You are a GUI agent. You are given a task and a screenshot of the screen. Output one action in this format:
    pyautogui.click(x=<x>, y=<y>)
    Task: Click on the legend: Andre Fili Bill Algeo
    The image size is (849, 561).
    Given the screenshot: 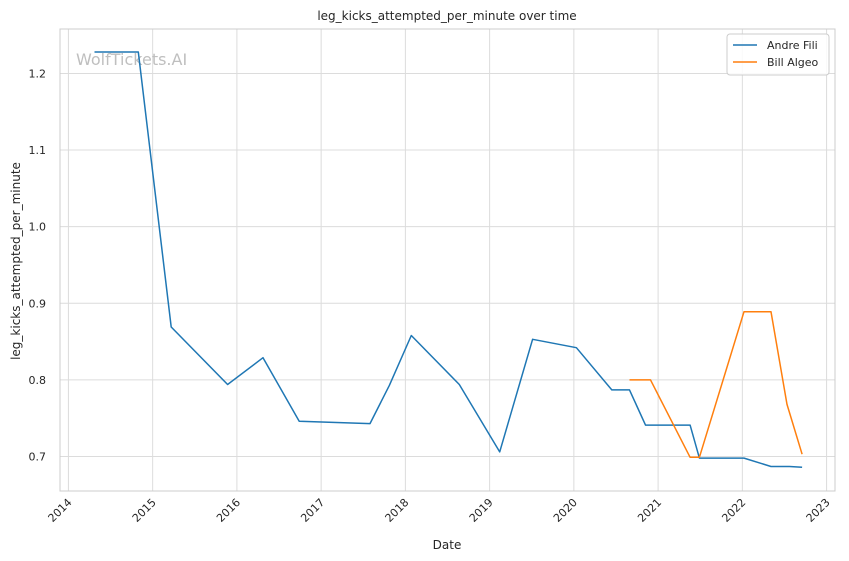 What is the action you would take?
    pyautogui.click(x=778, y=54)
    